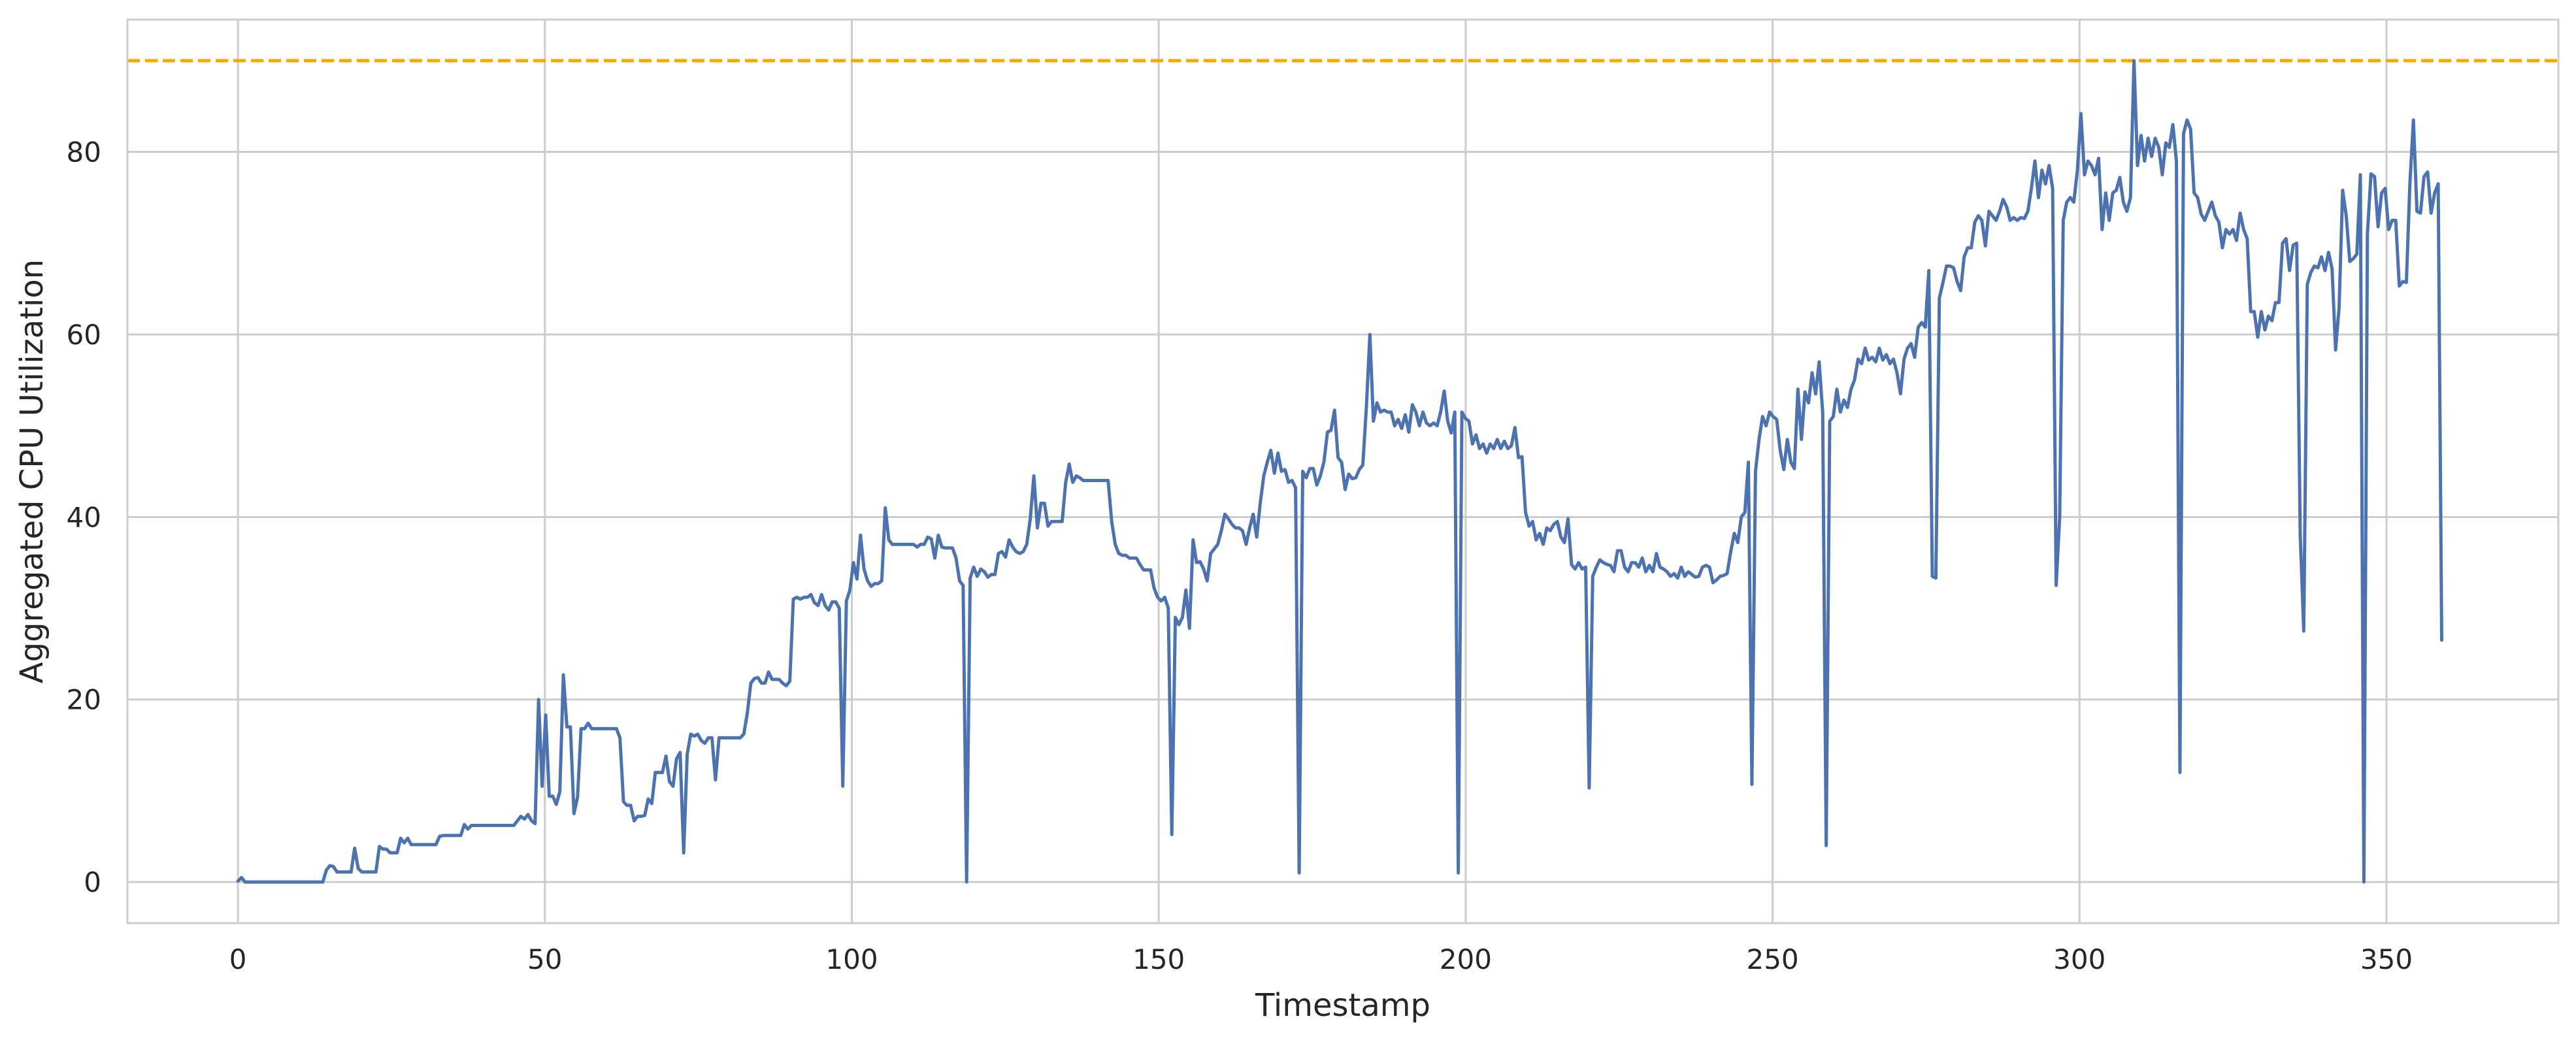 This screenshot has width=2576, height=1042. What do you see at coordinates (84, 153) in the screenshot?
I see `y-tick-label-4: 80` at bounding box center [84, 153].